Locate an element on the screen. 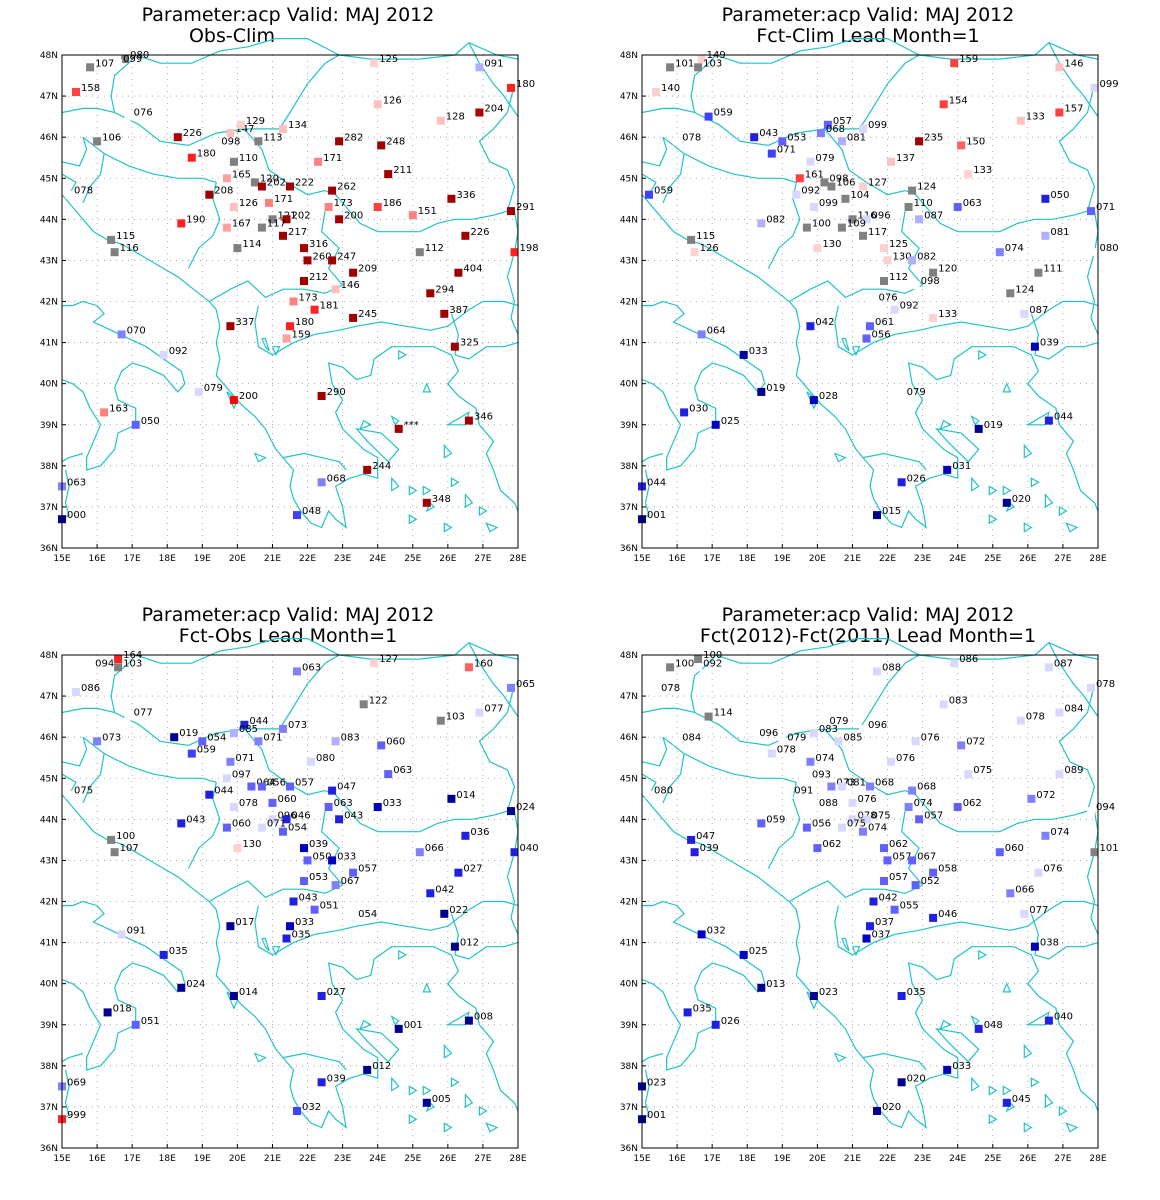 The image size is (1160, 1200). station-value: 124 is located at coordinates (926, 187).